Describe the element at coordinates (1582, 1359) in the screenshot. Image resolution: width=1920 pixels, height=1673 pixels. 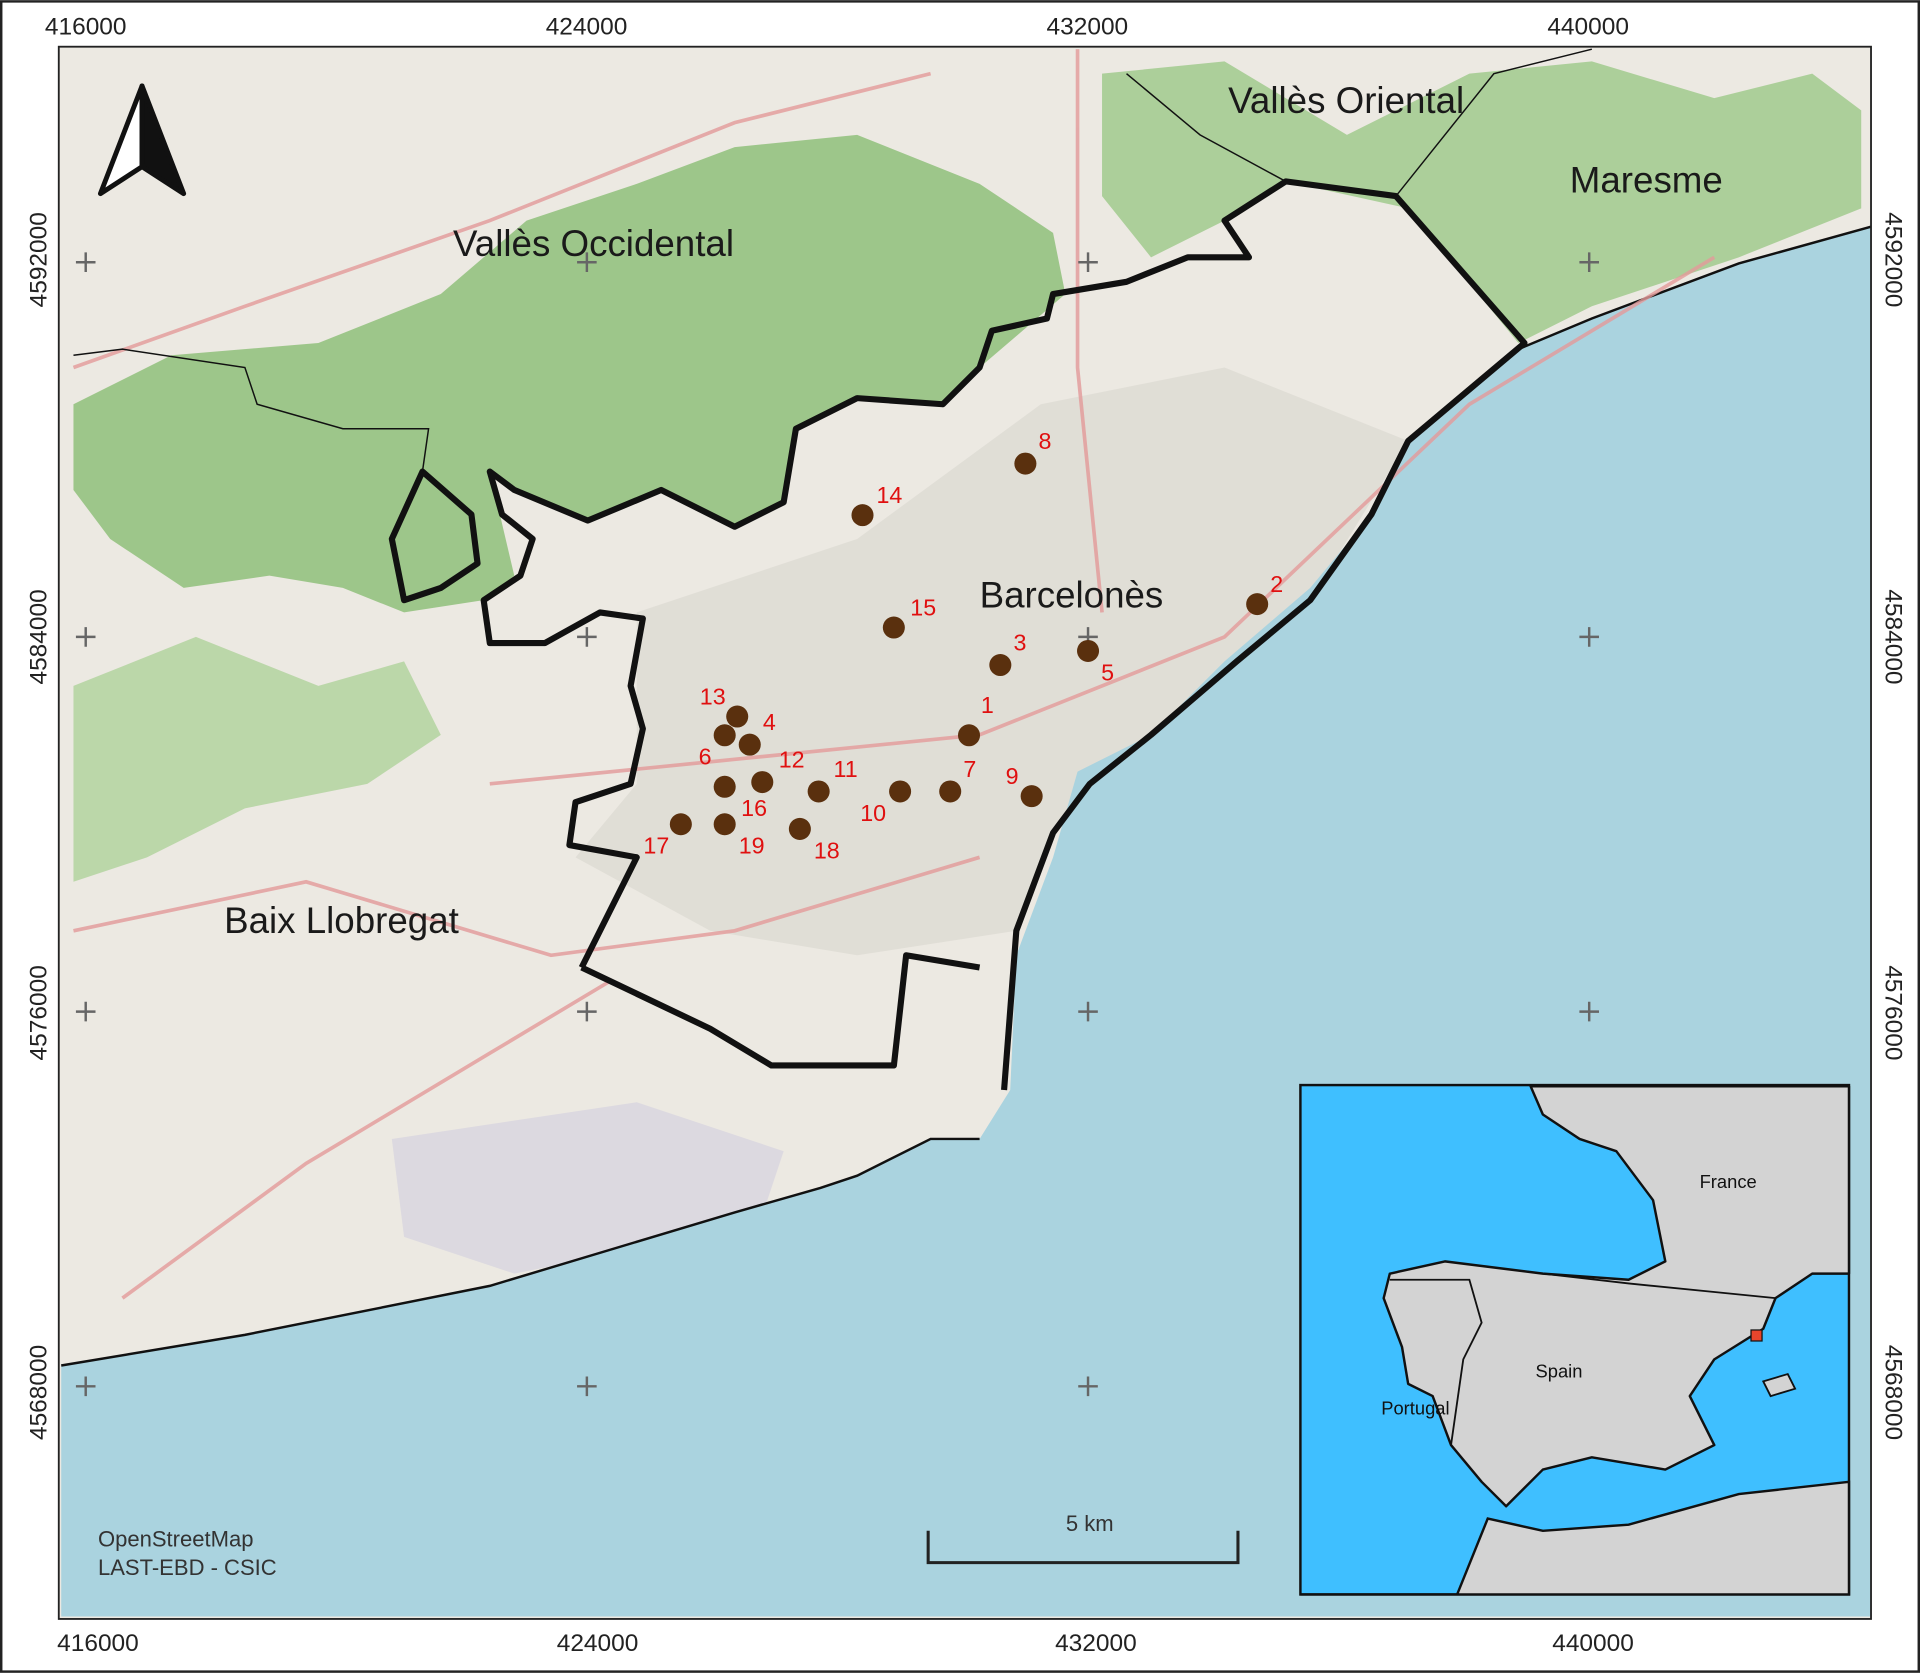
I see `inset-borders` at that location.